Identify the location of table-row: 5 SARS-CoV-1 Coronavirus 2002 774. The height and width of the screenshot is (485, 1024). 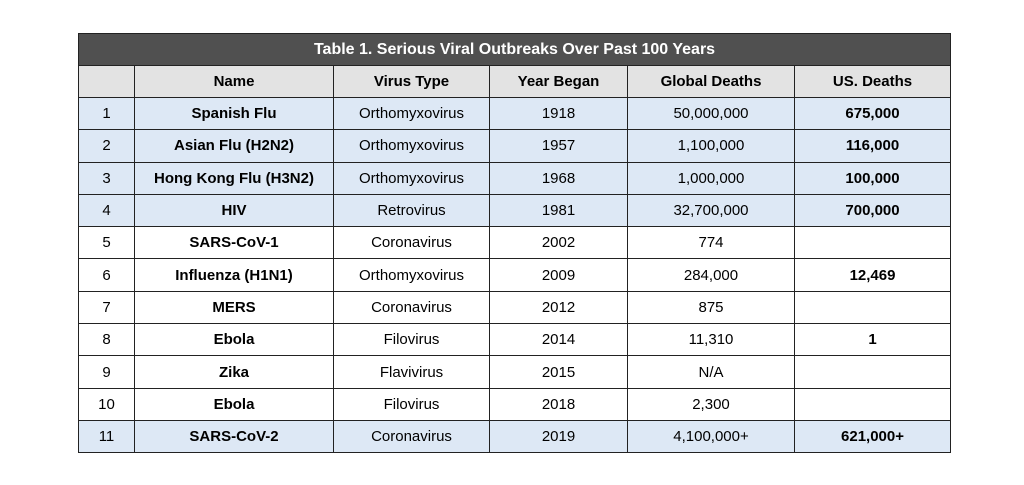
(515, 243).